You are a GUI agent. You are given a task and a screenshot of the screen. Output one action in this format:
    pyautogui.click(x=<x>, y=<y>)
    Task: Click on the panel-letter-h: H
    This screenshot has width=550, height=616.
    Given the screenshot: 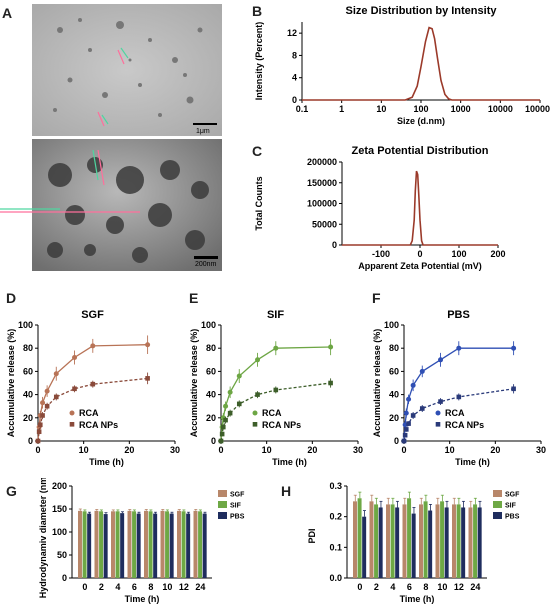 What is the action you would take?
    pyautogui.click(x=286, y=491)
    